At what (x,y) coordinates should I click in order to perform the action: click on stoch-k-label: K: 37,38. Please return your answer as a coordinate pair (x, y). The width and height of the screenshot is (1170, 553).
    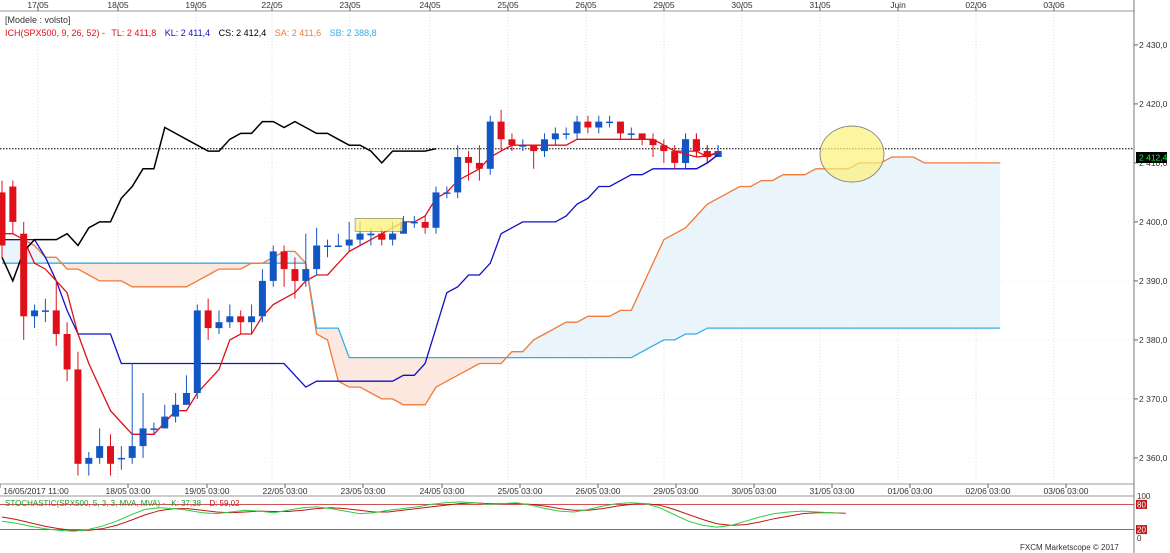
    Looking at the image, I should click on (186, 503).